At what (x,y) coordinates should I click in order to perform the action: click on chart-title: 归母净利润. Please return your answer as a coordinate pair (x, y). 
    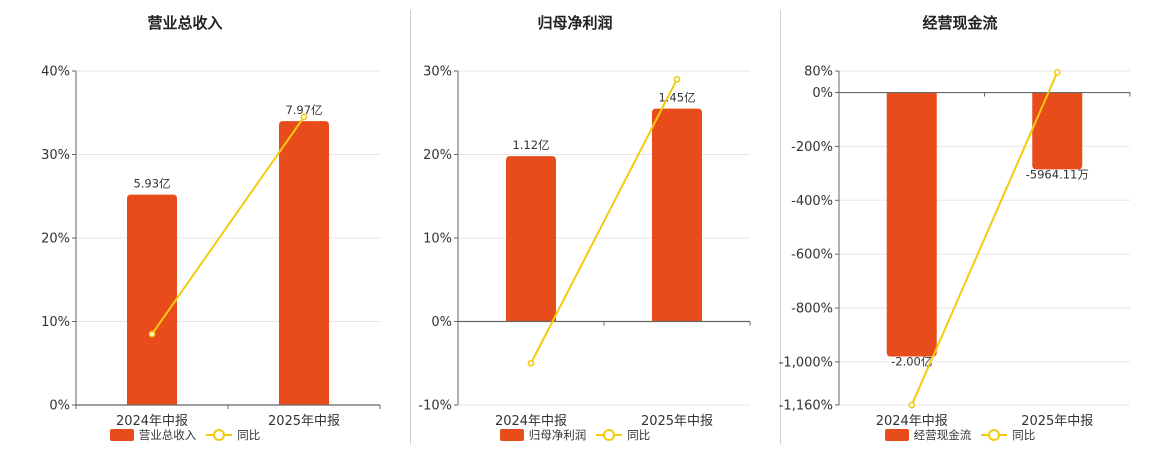
    Looking at the image, I should click on (575, 23).